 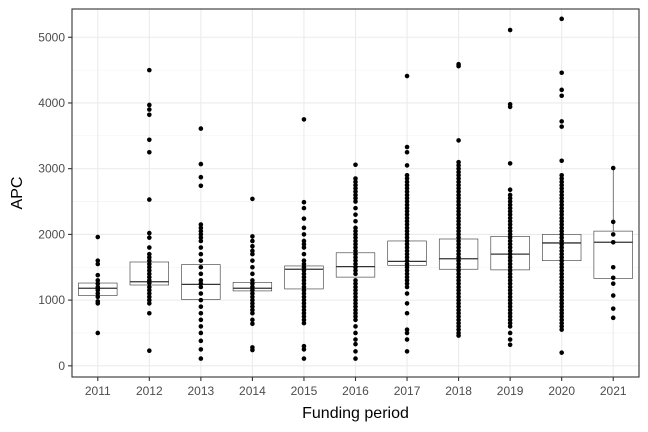 What do you see at coordinates (304, 391) in the screenshot?
I see `x-tick-label: 2015` at bounding box center [304, 391].